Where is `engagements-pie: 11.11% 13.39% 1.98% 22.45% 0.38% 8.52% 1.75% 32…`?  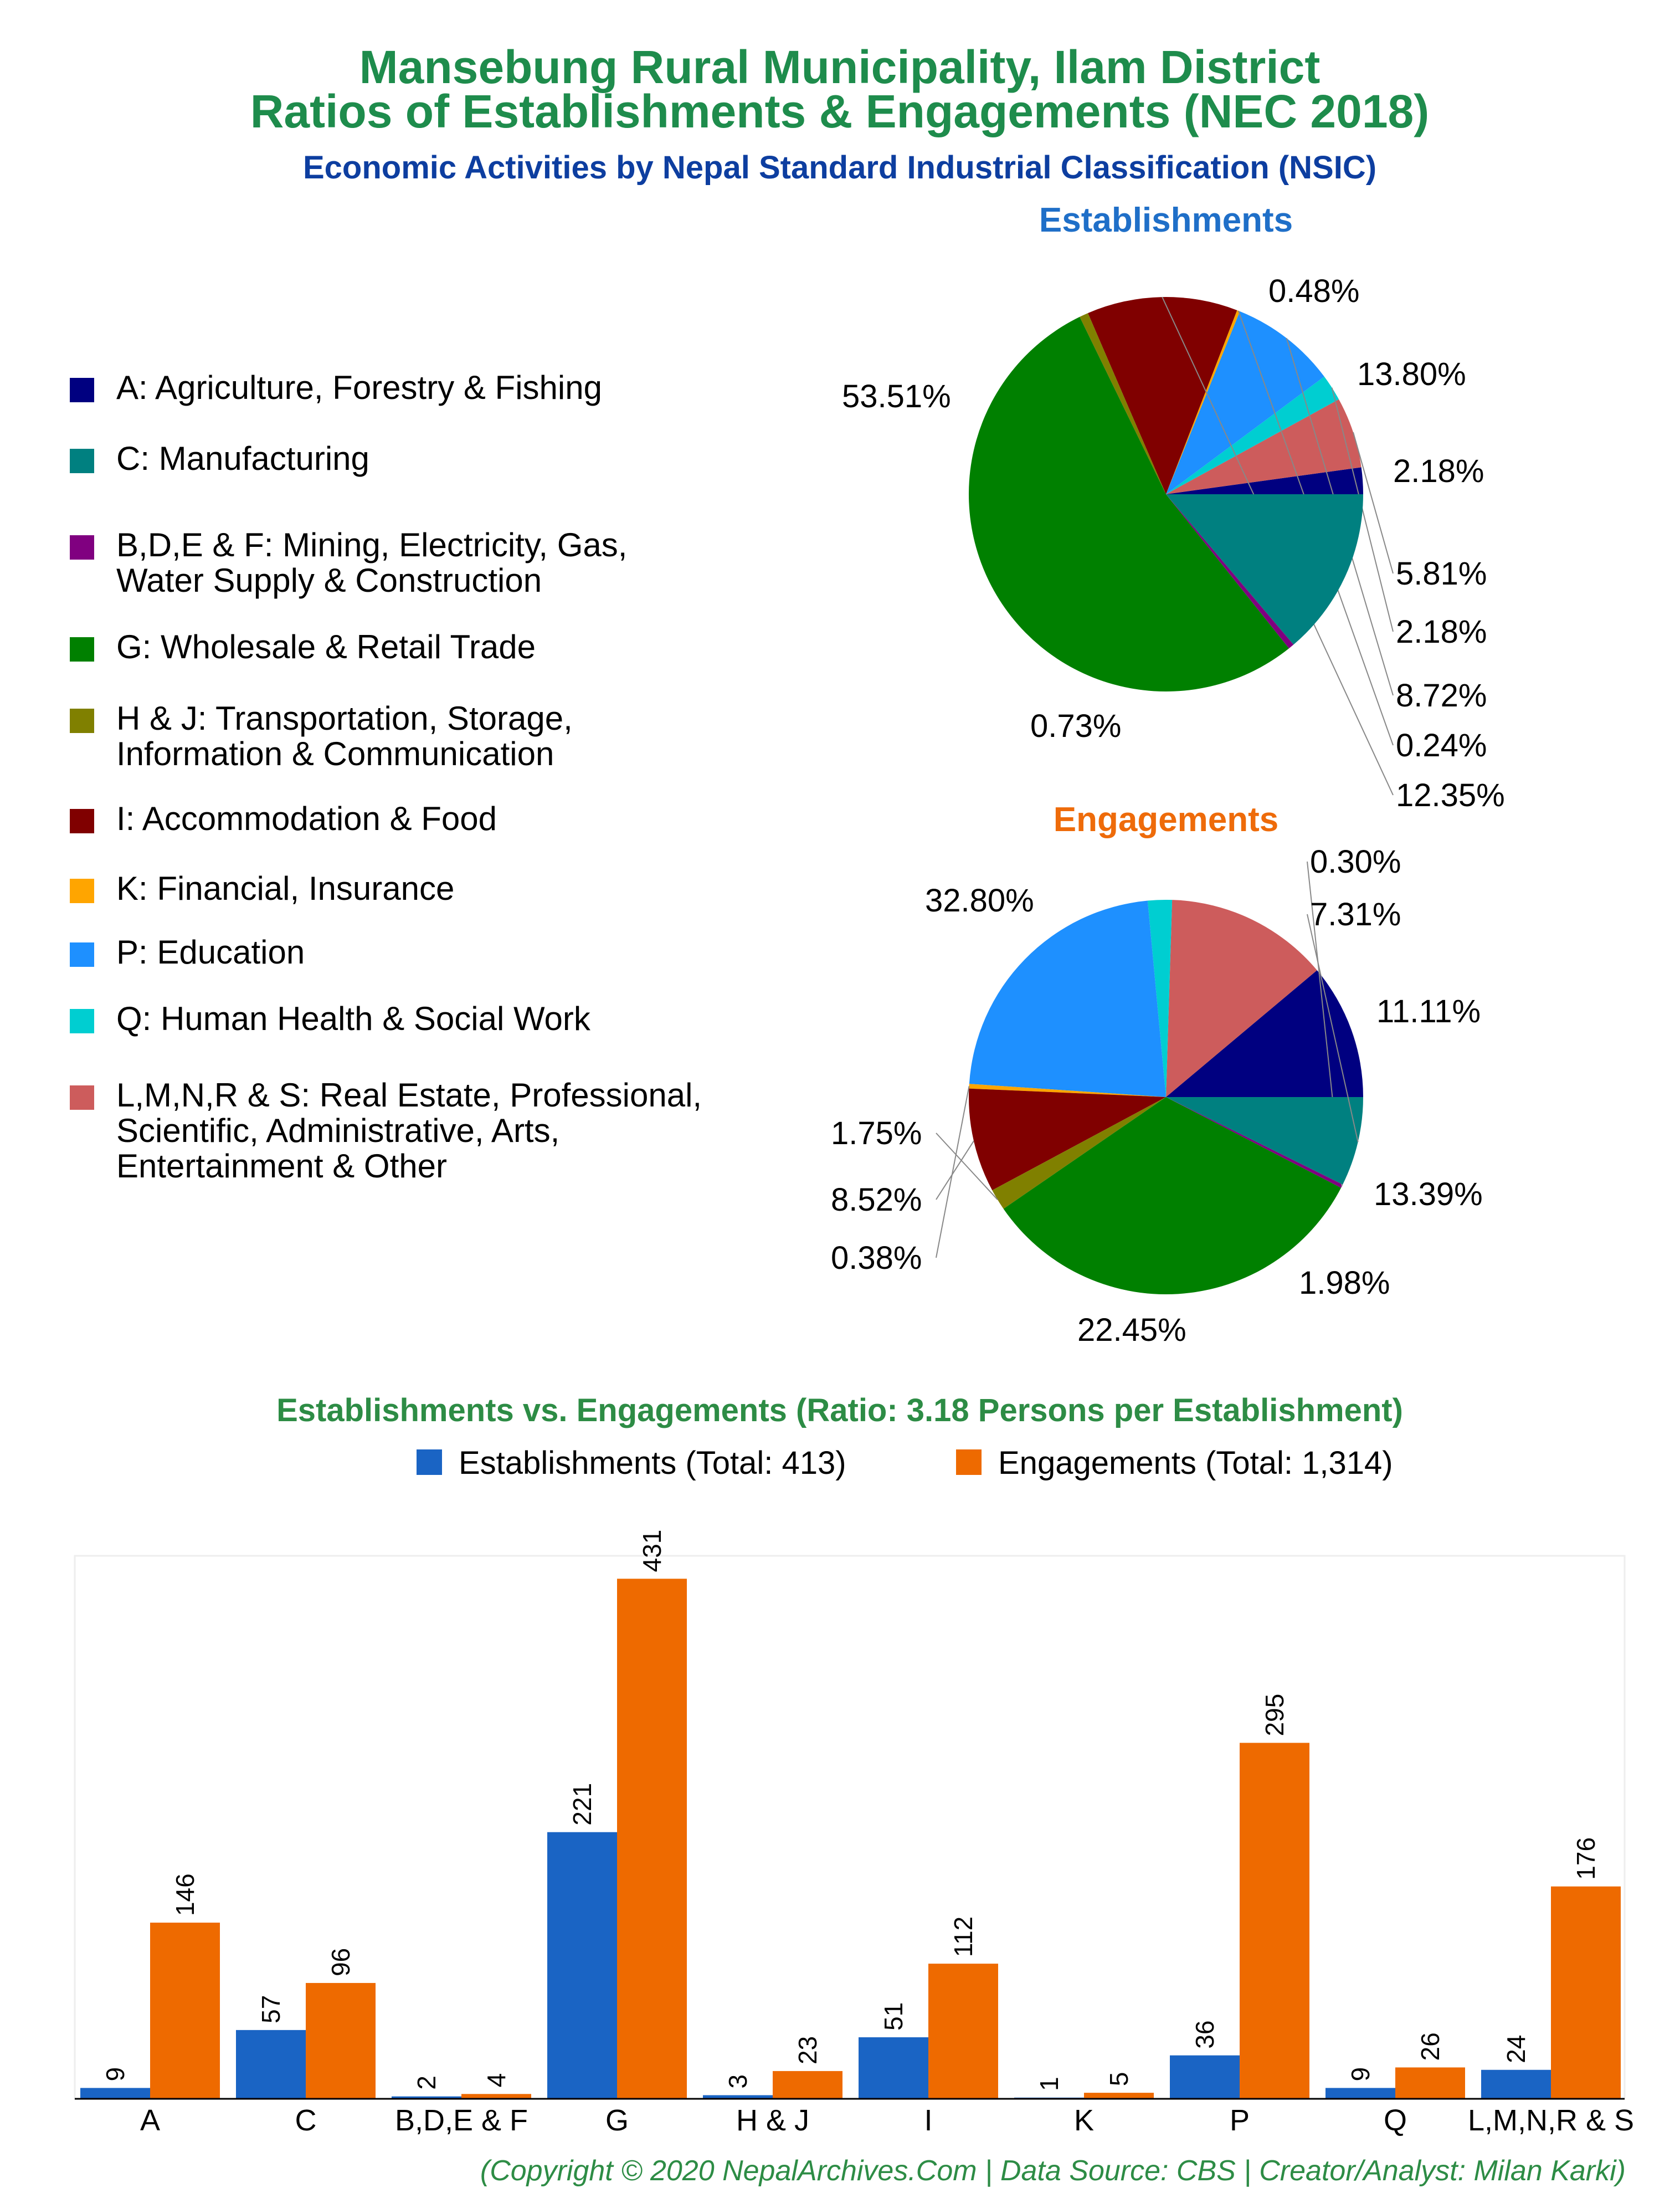 engagements-pie: 11.11% 13.39% 1.98% 22.45% 0.38% 8.52% 1.75% 32… is located at coordinates (1157, 1096).